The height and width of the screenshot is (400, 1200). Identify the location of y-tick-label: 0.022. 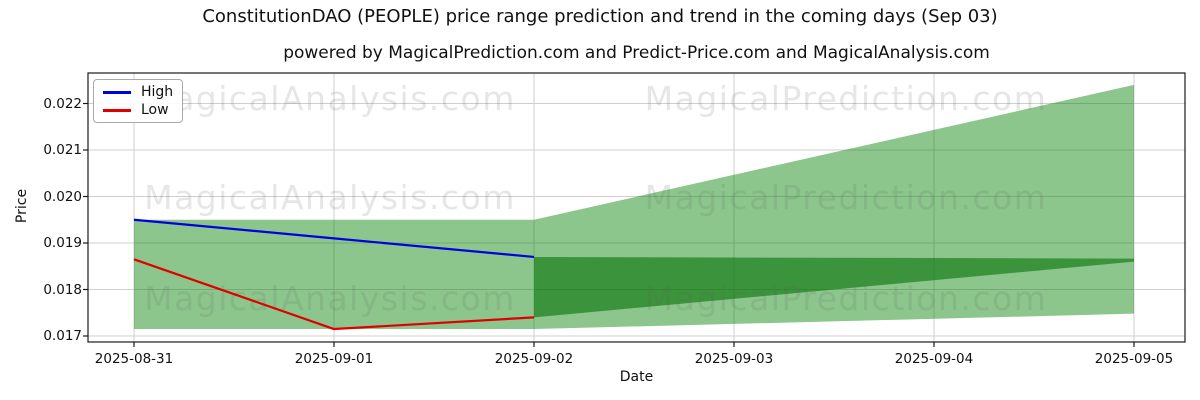
(62, 103).